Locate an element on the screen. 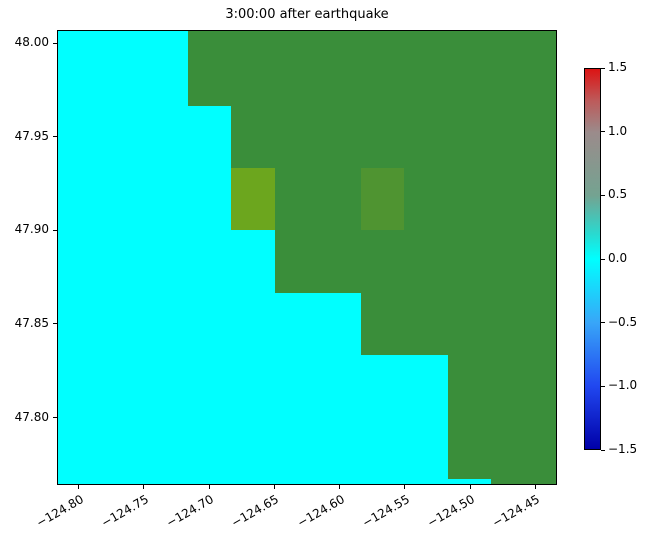 The image size is (658, 540). y-tick-label: 47.80 is located at coordinates (31, 416).